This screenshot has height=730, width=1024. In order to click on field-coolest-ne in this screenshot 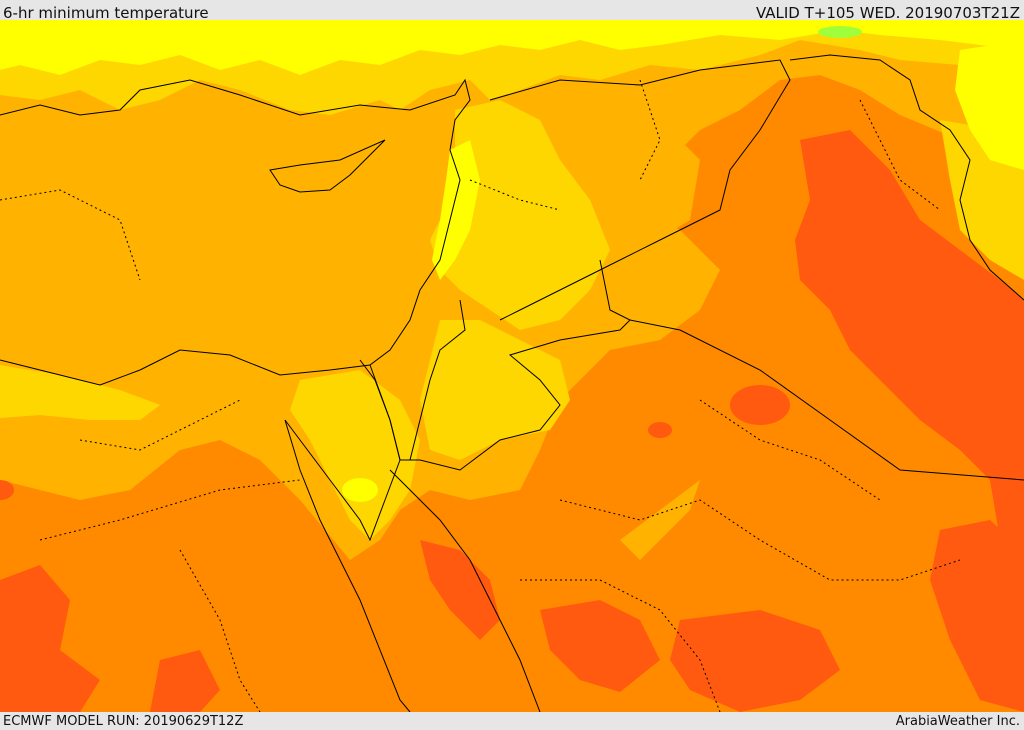, I will do `click(989, 105)`.